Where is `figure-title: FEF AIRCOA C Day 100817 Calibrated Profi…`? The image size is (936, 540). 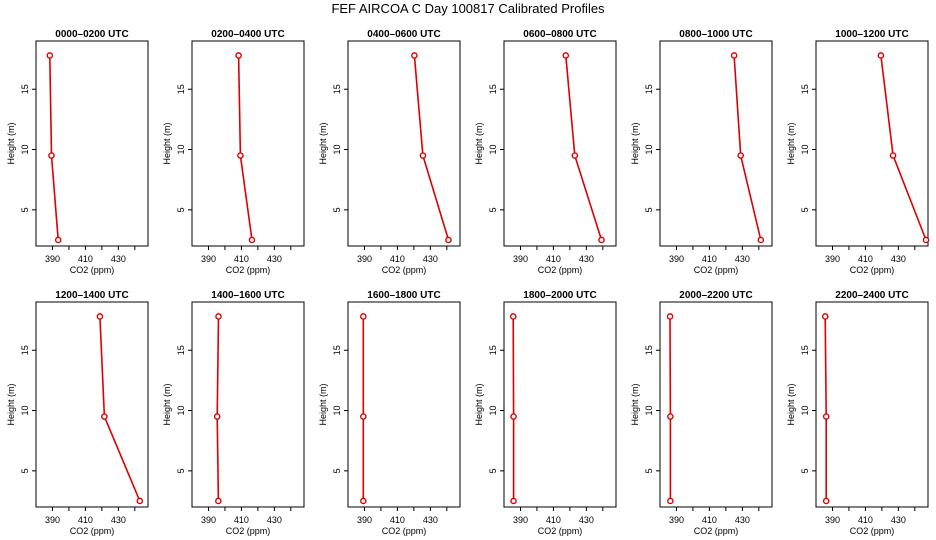 figure-title: FEF AIRCOA C Day 100817 Calibrated Profi… is located at coordinates (468, 8).